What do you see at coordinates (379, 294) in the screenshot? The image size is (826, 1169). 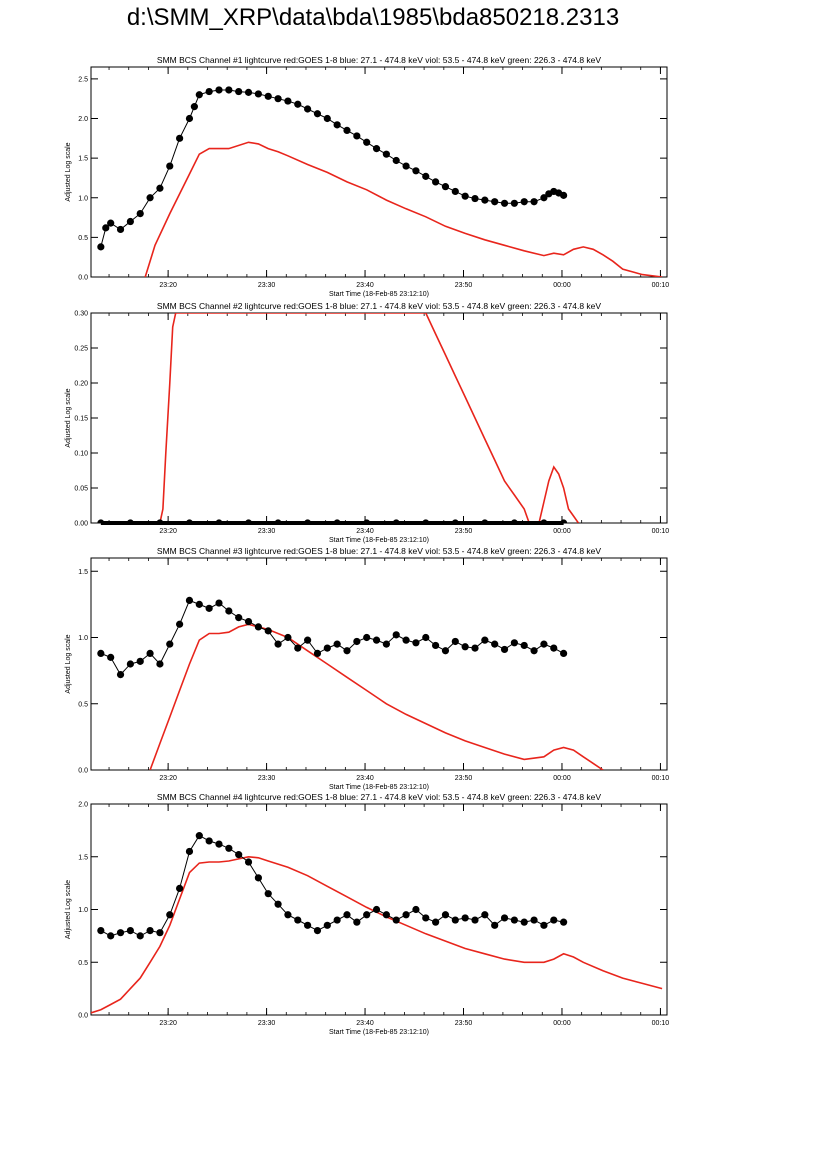 I see `chart1-x-axis-label: Start Time (18-Feb-85 23:12:10)` at bounding box center [379, 294].